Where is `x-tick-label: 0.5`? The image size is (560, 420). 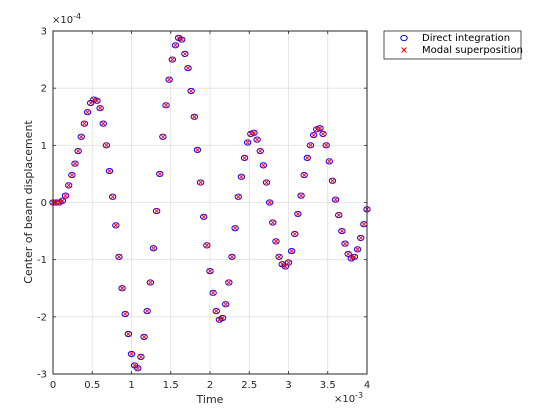 x-tick-label: 0.5 is located at coordinates (92, 385).